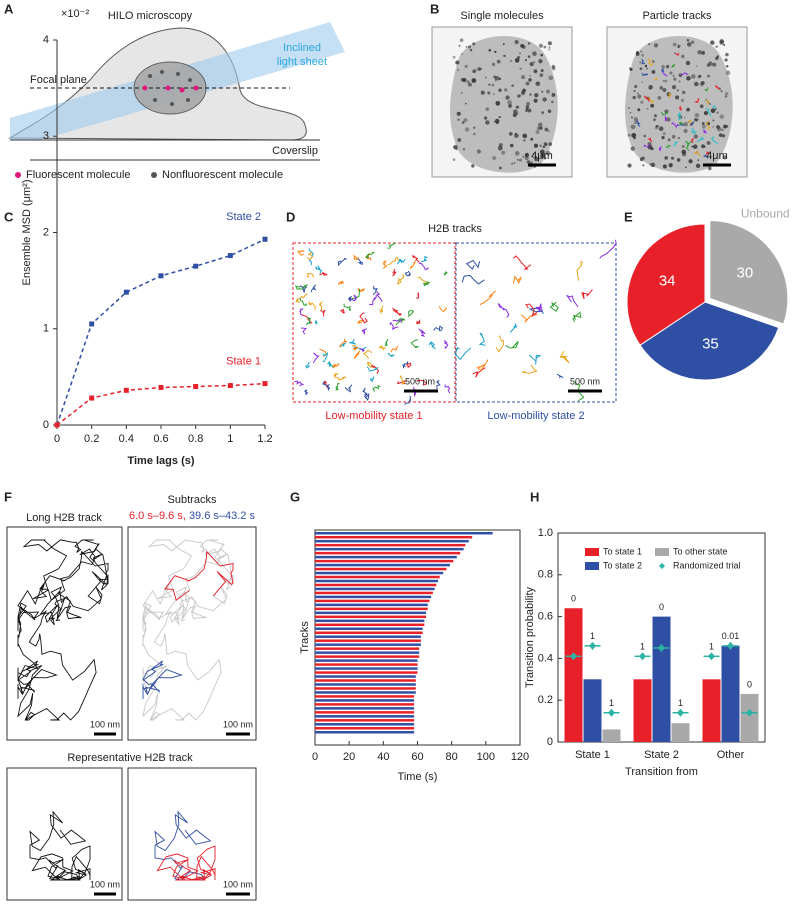 Image resolution: width=793 pixels, height=917 pixels. What do you see at coordinates (545, 533) in the screenshot?
I see `y-tick-label: 1.0` at bounding box center [545, 533].